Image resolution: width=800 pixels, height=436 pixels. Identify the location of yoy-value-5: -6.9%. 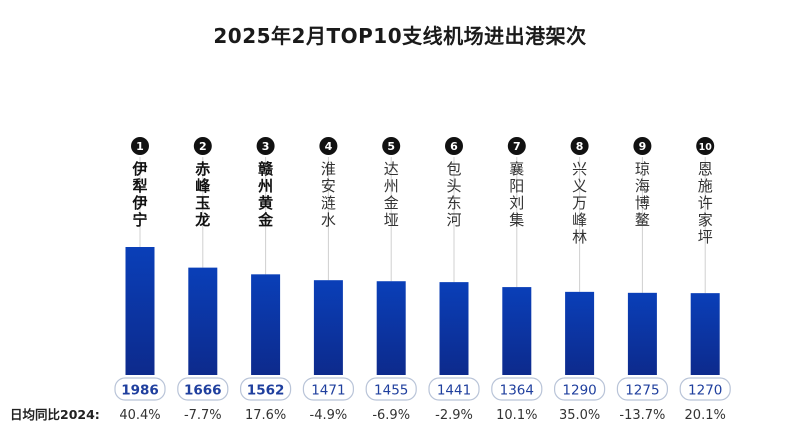
(391, 415).